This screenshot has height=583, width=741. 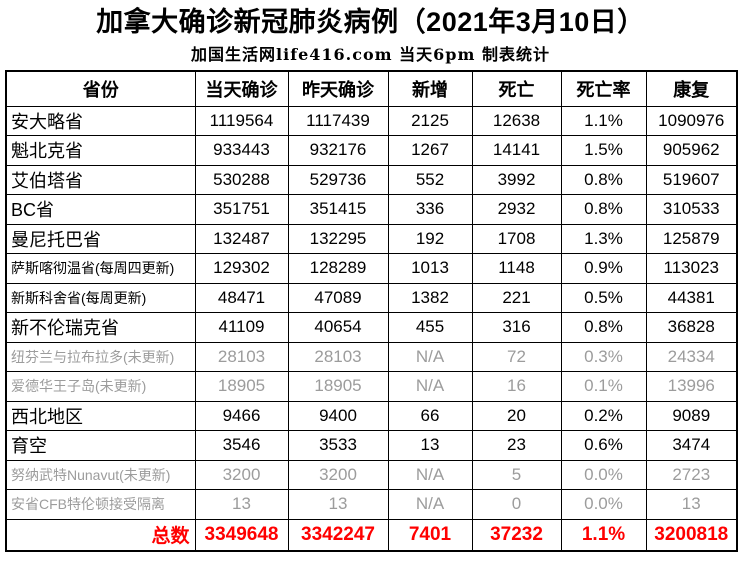 I want to click on table-row: 魁北克省 933443 932176 1267 14141 1.5% 905962, so click(x=371, y=150).